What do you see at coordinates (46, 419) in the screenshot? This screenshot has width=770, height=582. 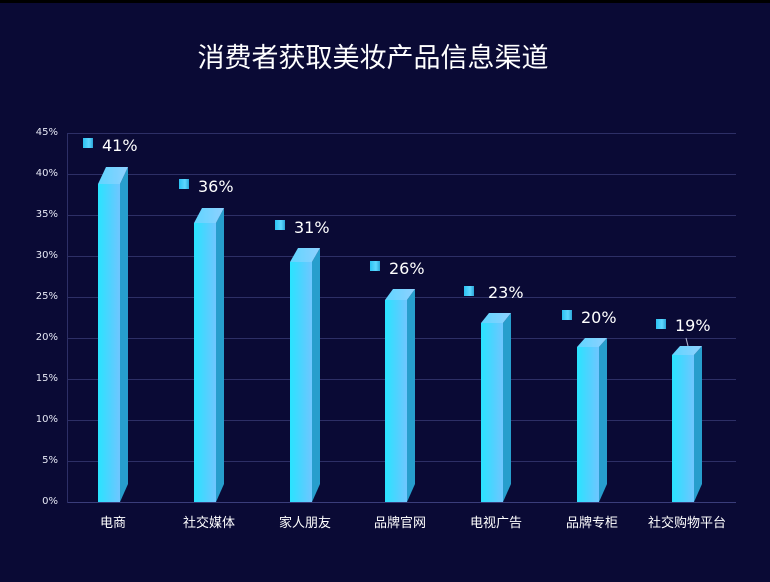 I see `y-tick-label: 10%` at bounding box center [46, 419].